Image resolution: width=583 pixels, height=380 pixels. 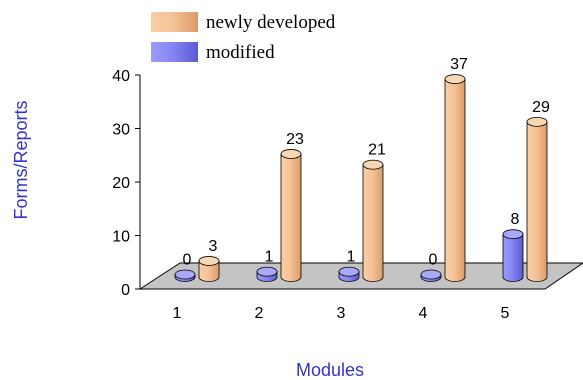 I want to click on y-tick-label: 40, so click(x=121, y=76).